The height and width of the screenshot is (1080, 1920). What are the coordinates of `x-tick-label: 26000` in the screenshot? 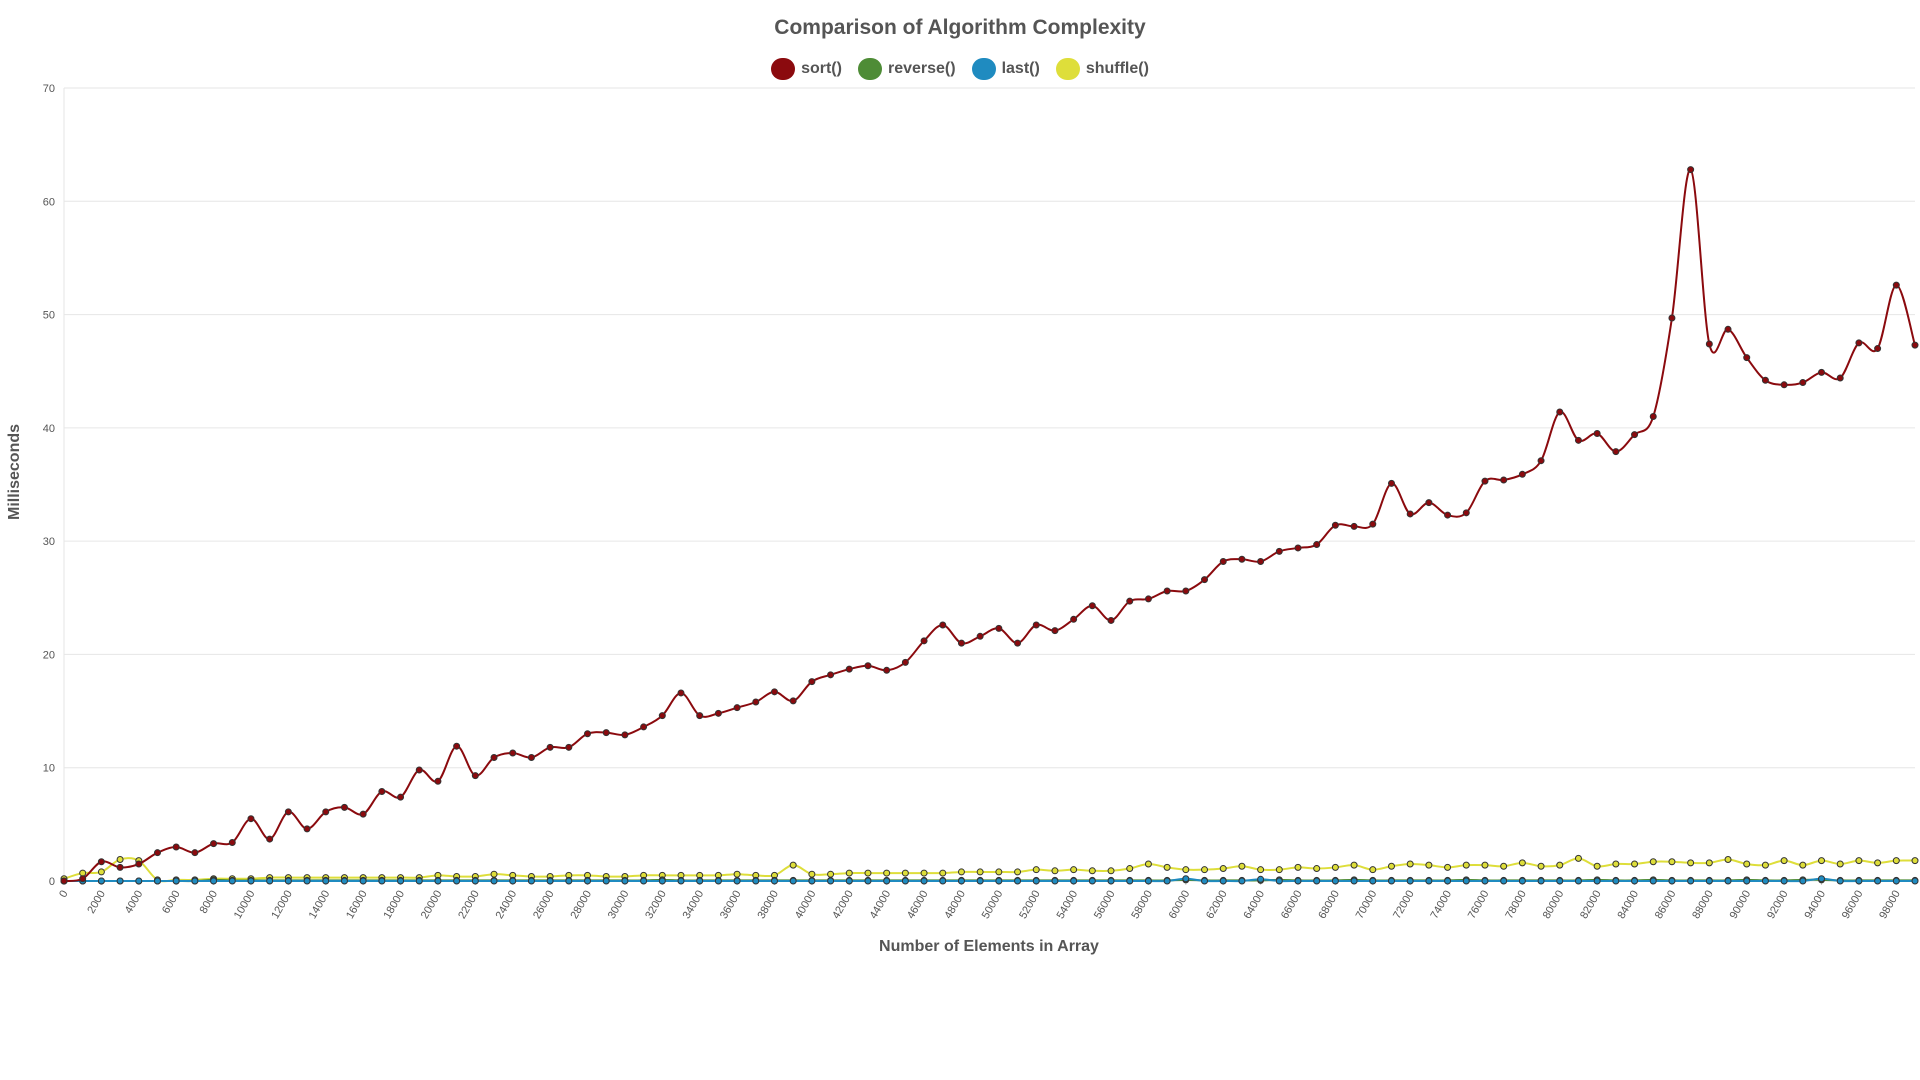 It's located at (544, 905).